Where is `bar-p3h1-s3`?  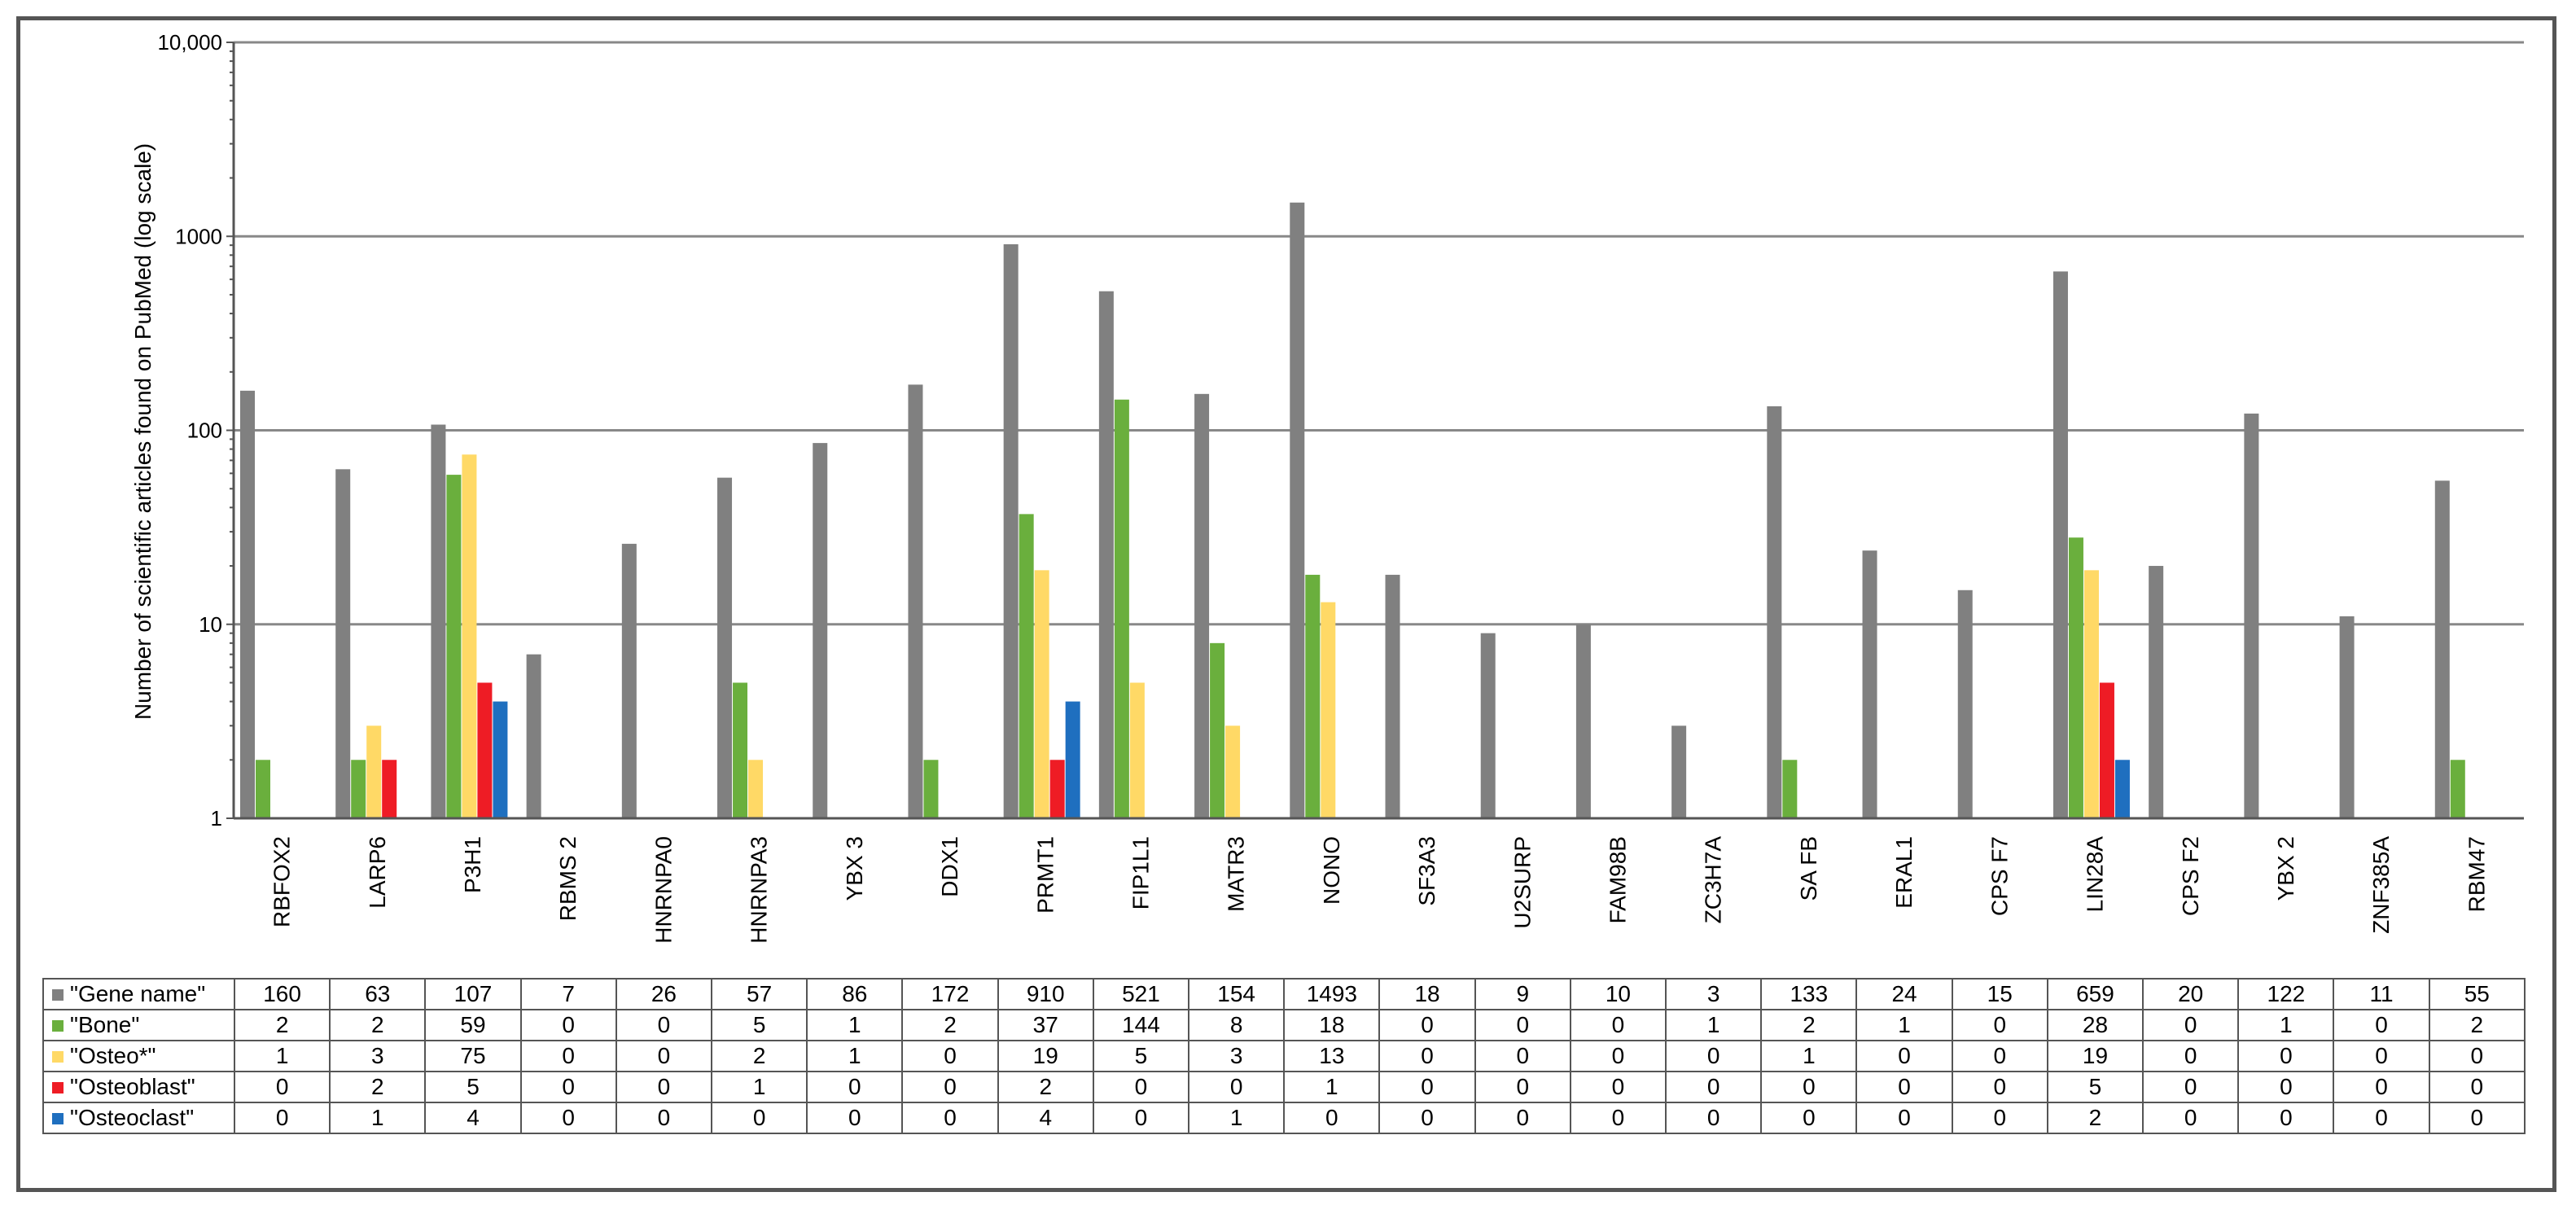
bar-p3h1-s3 is located at coordinates (485, 750).